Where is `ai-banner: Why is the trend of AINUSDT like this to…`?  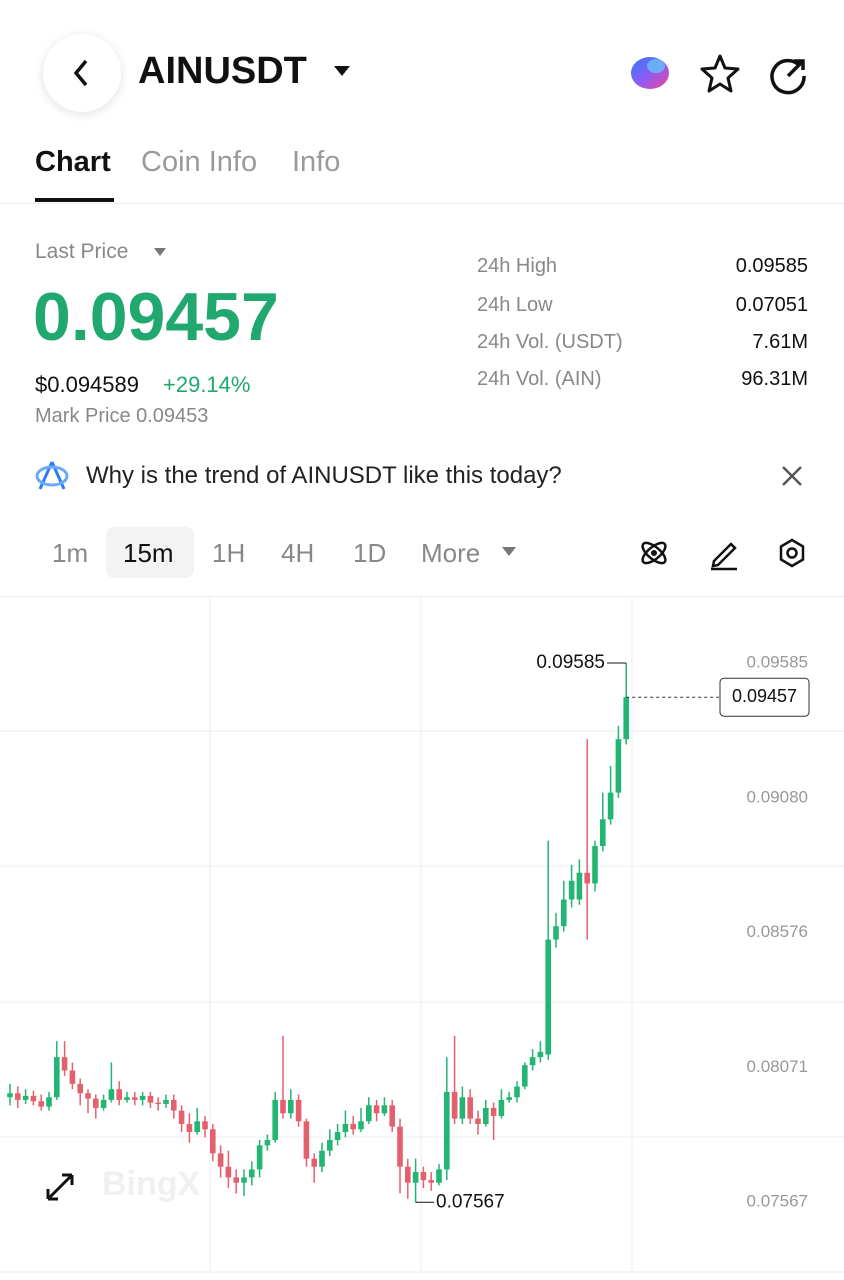 ai-banner: Why is the trend of AINUSDT like this to… is located at coordinates (324, 475).